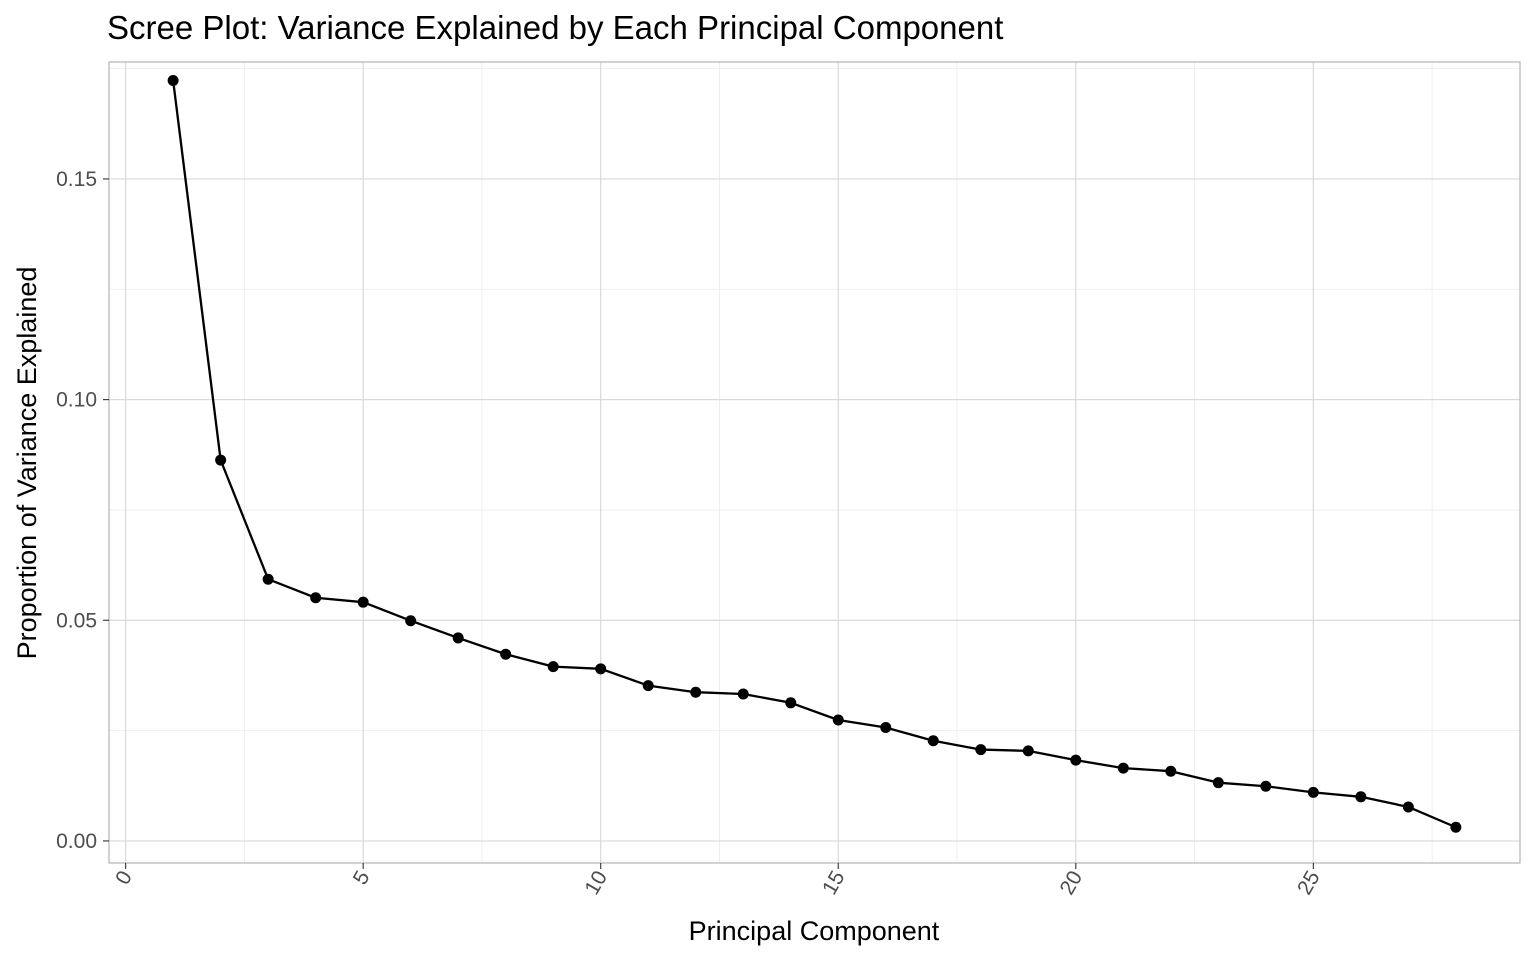 This screenshot has width=1536, height=960. What do you see at coordinates (27, 463) in the screenshot?
I see `y-axis-title: Proportion of Variance Explained` at bounding box center [27, 463].